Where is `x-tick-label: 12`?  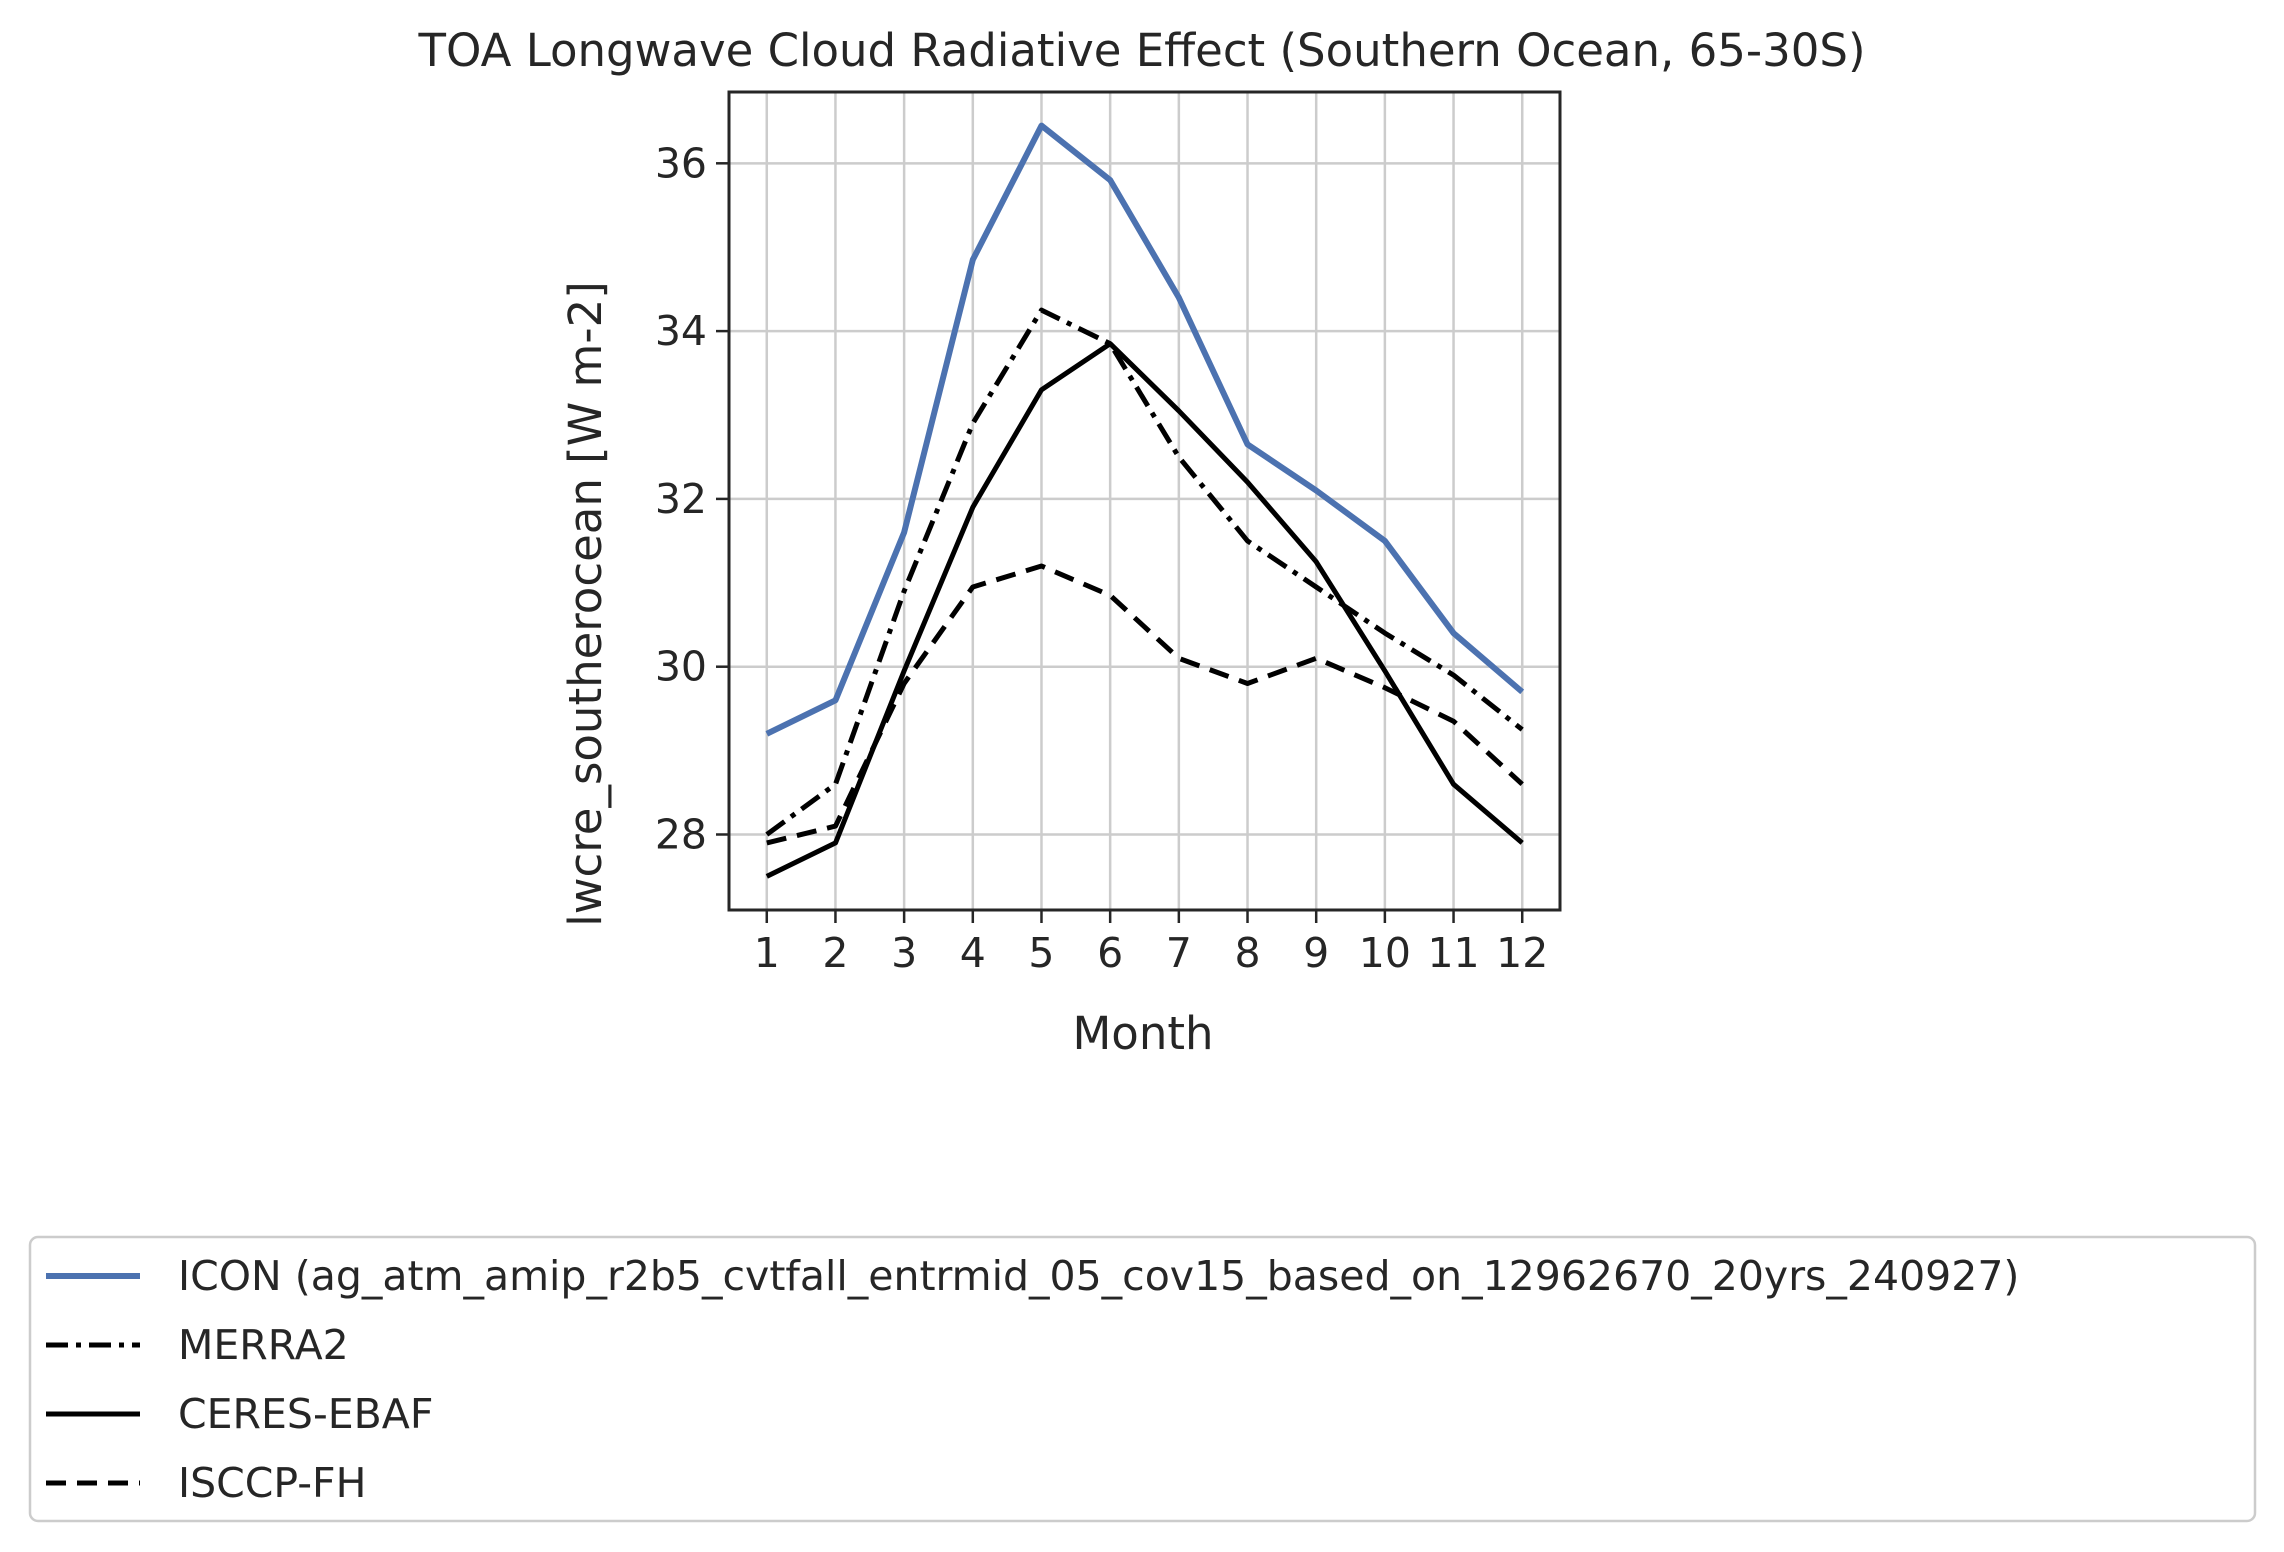
x-tick-label: 12 is located at coordinates (1522, 953).